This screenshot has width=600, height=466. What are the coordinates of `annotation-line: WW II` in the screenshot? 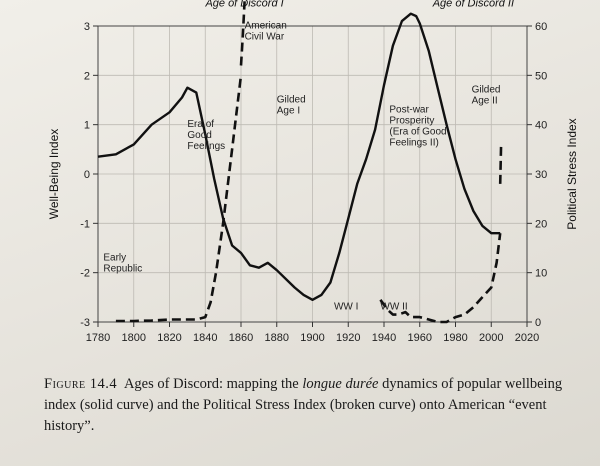 It's located at (393, 307).